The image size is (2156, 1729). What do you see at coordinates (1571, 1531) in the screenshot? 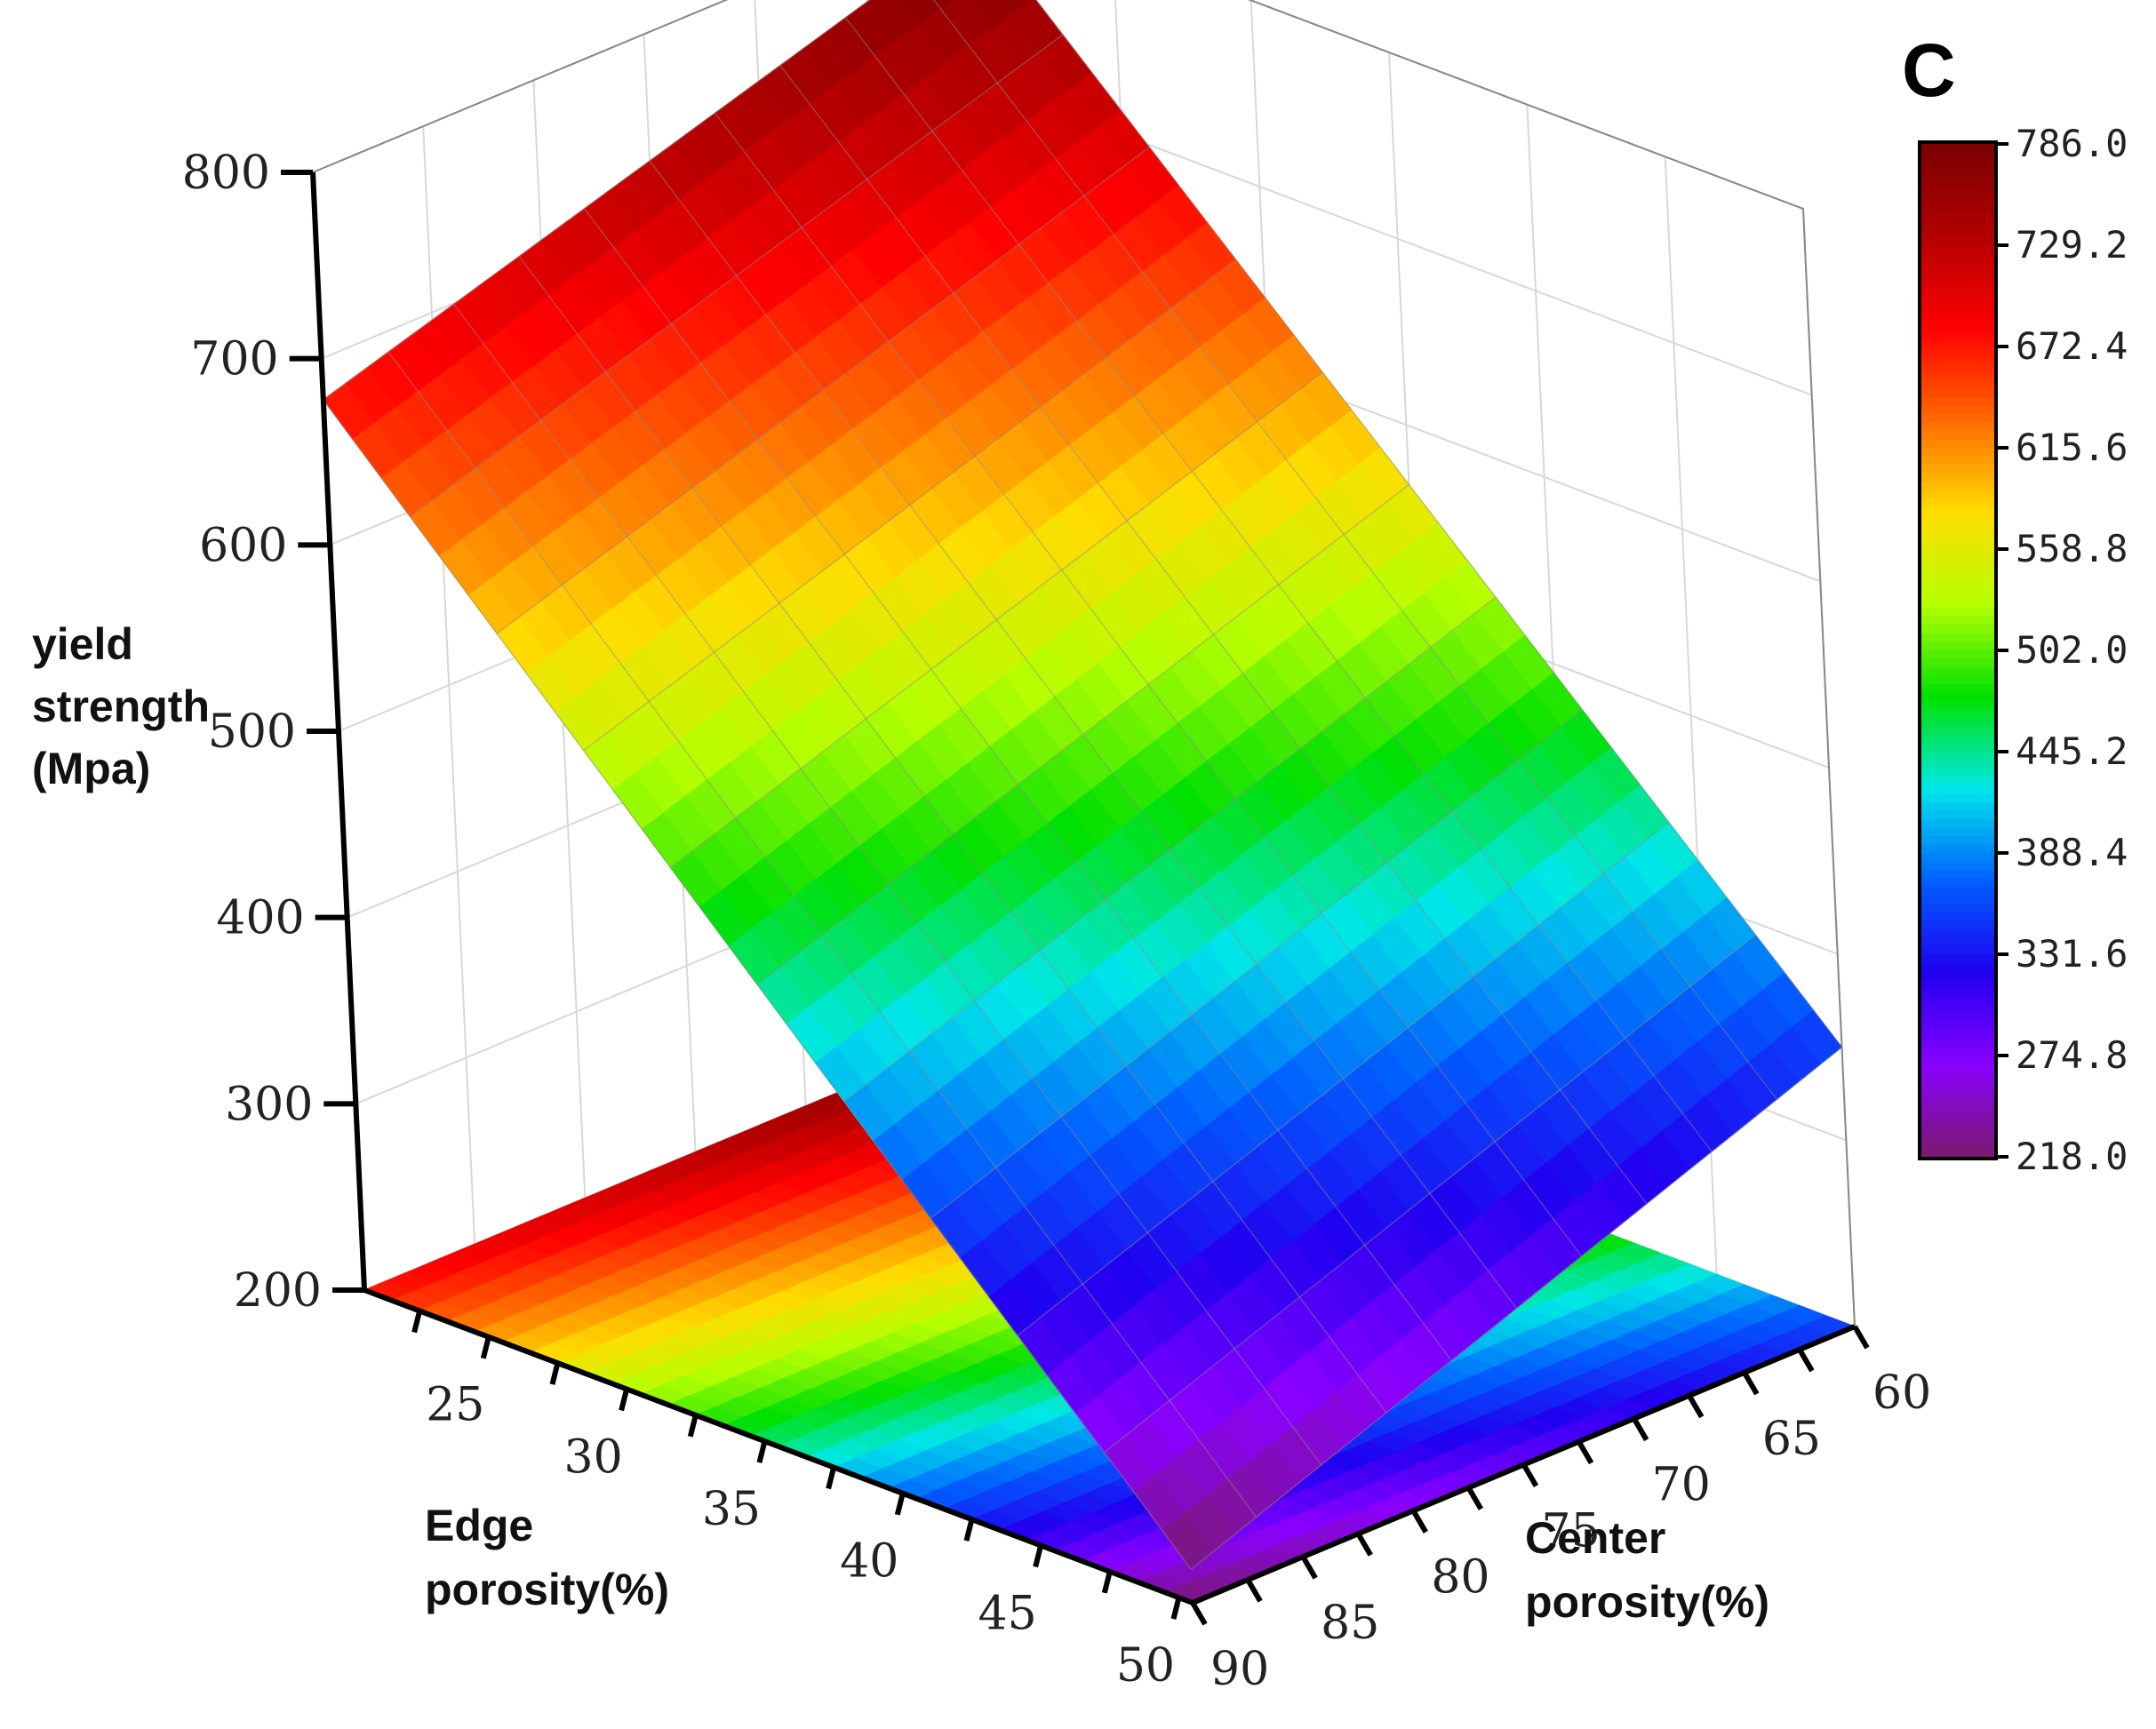
I see `y-tick-label: 75` at bounding box center [1571, 1531].